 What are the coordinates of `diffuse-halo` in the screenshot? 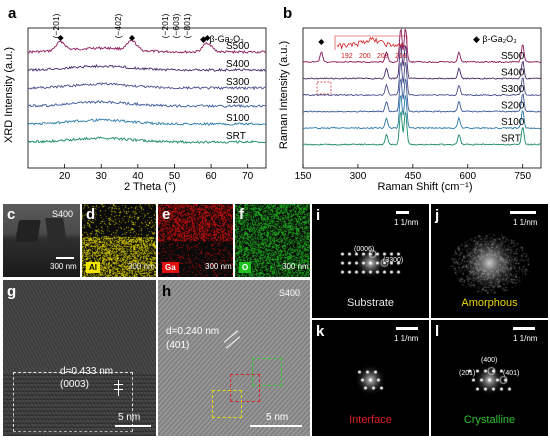 It's located at (489, 261).